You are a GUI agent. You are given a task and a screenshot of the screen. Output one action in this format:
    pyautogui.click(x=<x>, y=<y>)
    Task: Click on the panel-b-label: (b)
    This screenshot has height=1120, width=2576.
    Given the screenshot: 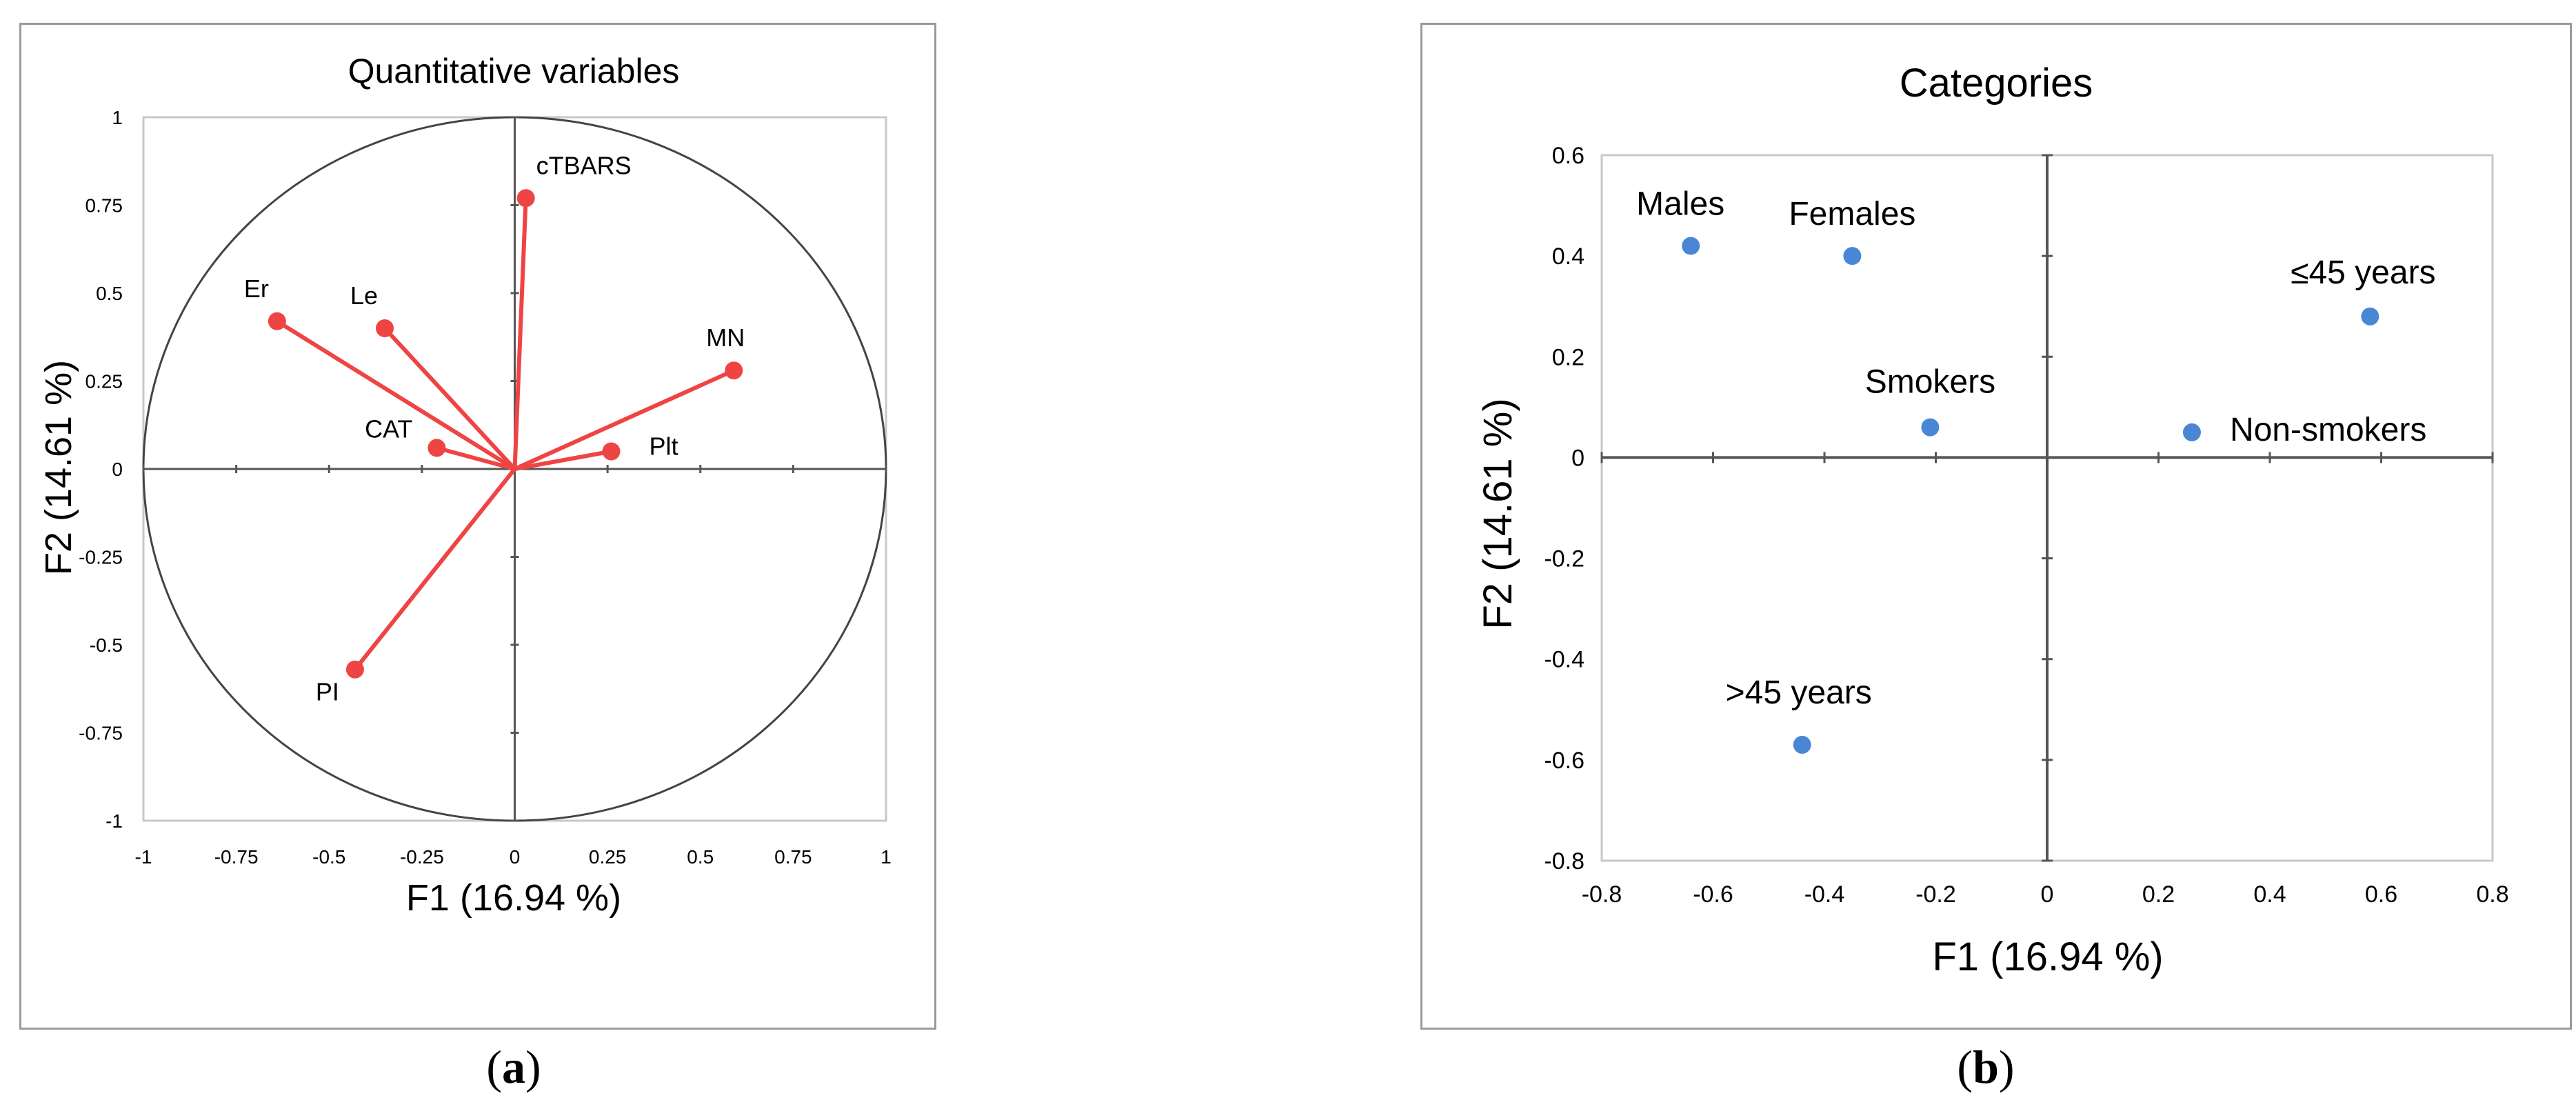 What is the action you would take?
    pyautogui.click(x=1985, y=1067)
    